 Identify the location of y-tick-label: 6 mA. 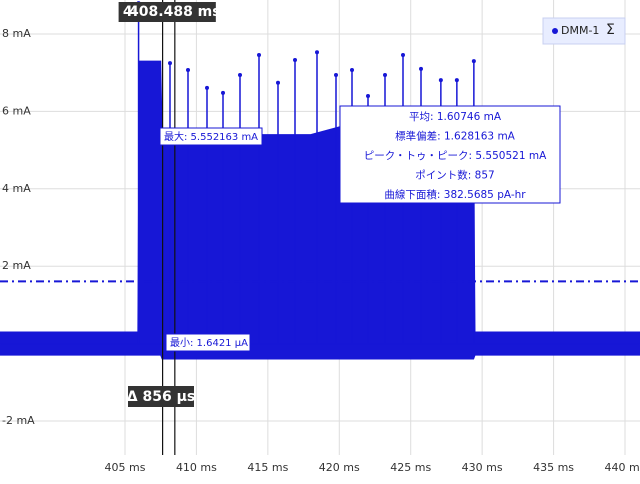
(16, 110).